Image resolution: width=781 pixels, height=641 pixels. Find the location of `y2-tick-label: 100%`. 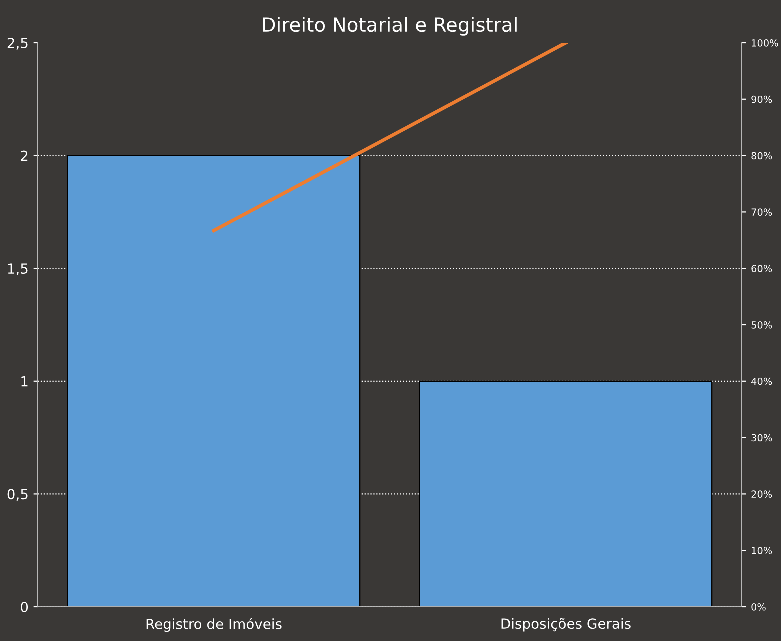

y2-tick-label: 100% is located at coordinates (765, 43).